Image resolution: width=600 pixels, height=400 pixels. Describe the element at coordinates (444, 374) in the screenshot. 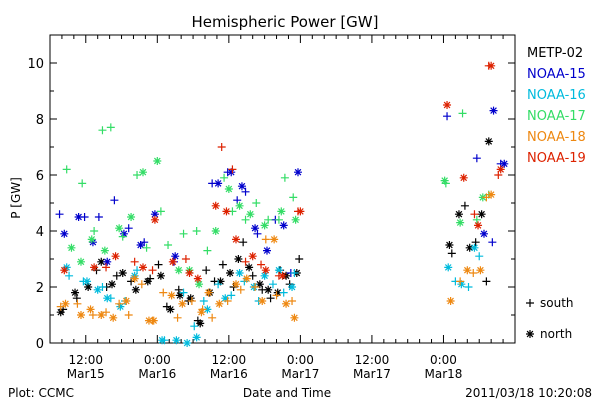

I see `x-tick-date-label: Mar18` at that location.